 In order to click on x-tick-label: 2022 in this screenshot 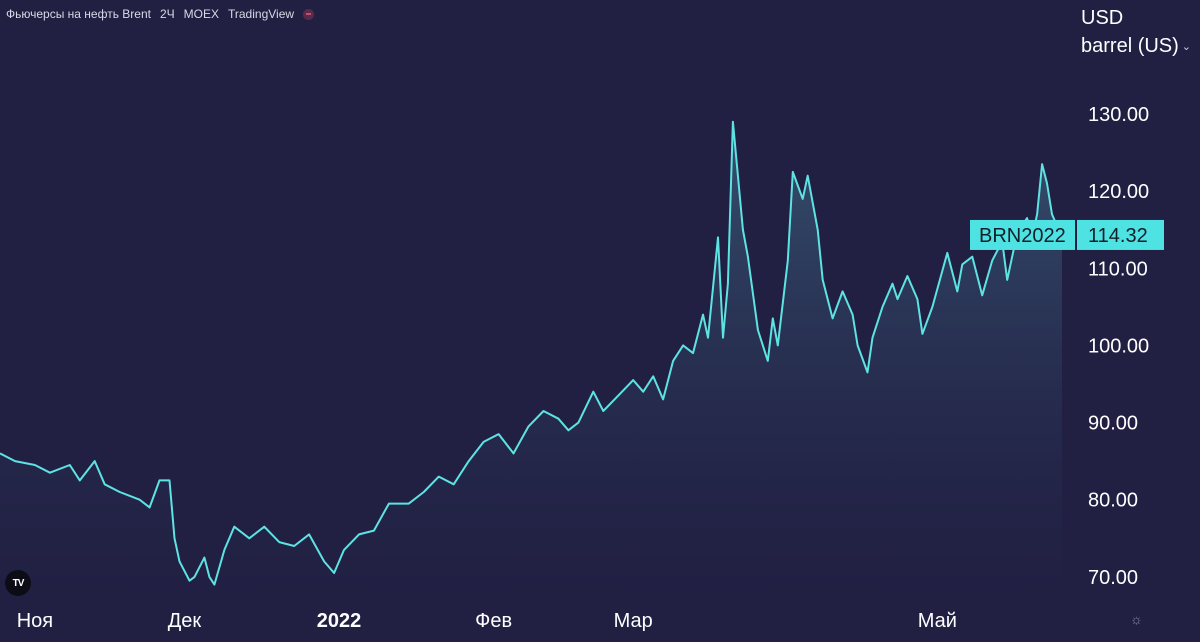, I will do `click(339, 621)`.